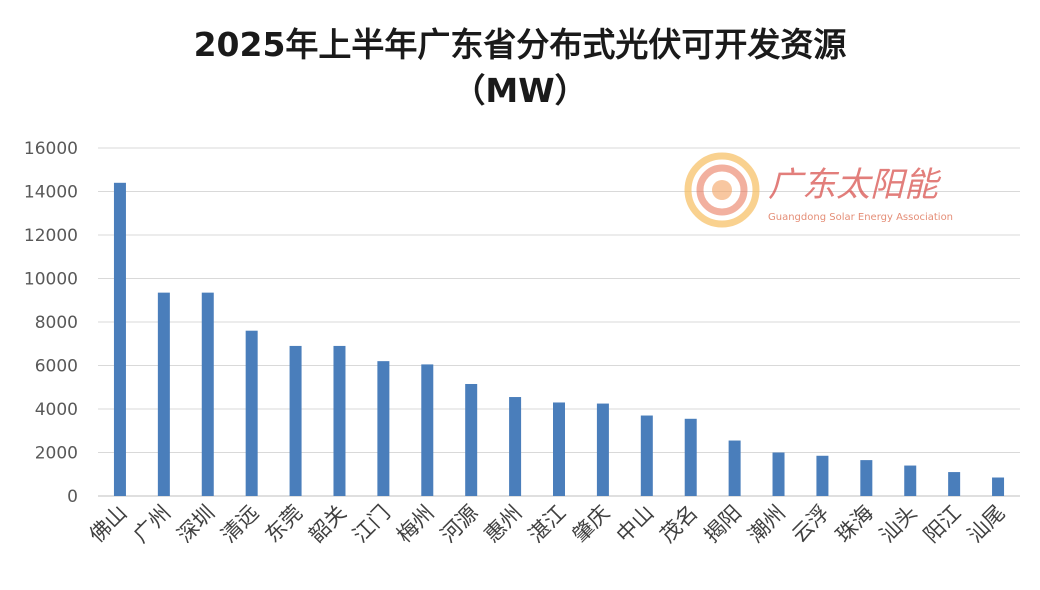  I want to click on y-tick-label: 6000, so click(56, 367).